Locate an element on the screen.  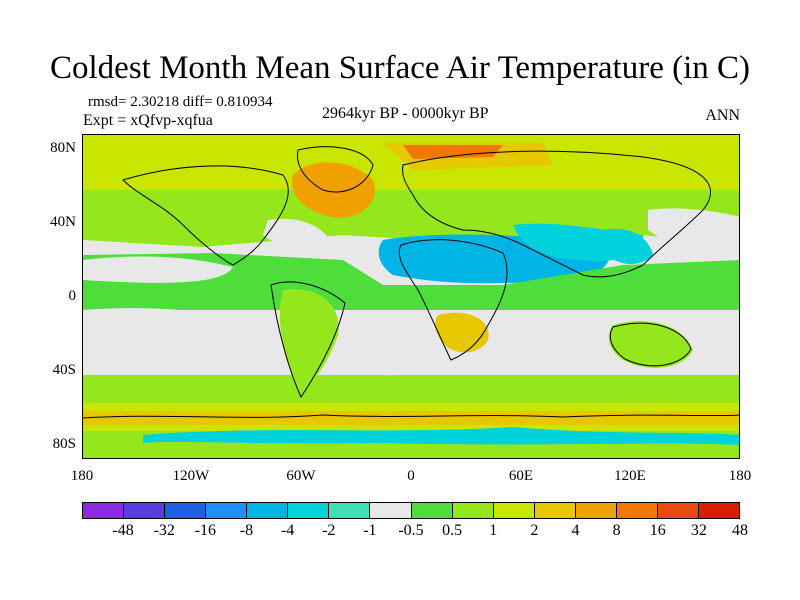
greenland-coast is located at coordinates (335, 169).